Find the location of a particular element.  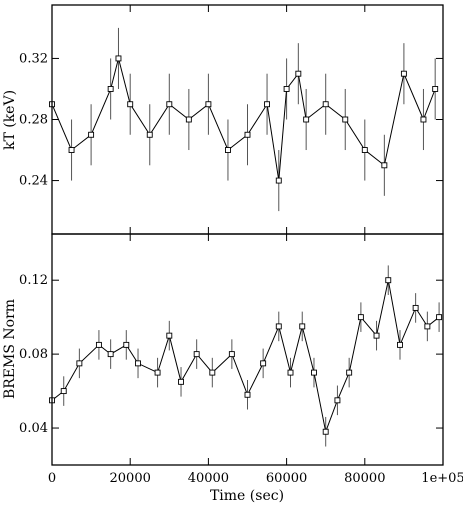

x-axis-title: Time (sec) is located at coordinates (247, 496).